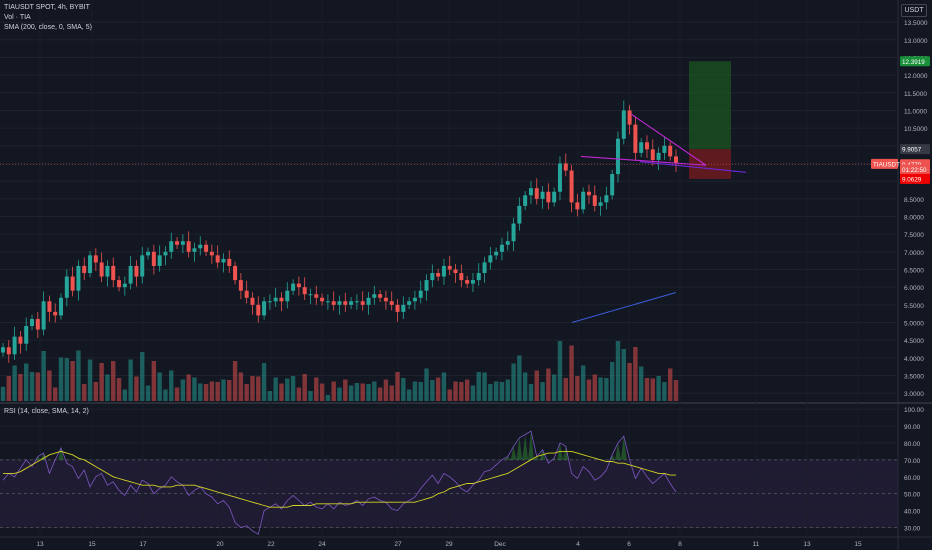  Describe the element at coordinates (913, 62) in the screenshot. I see `price-label: 12.3919` at that location.